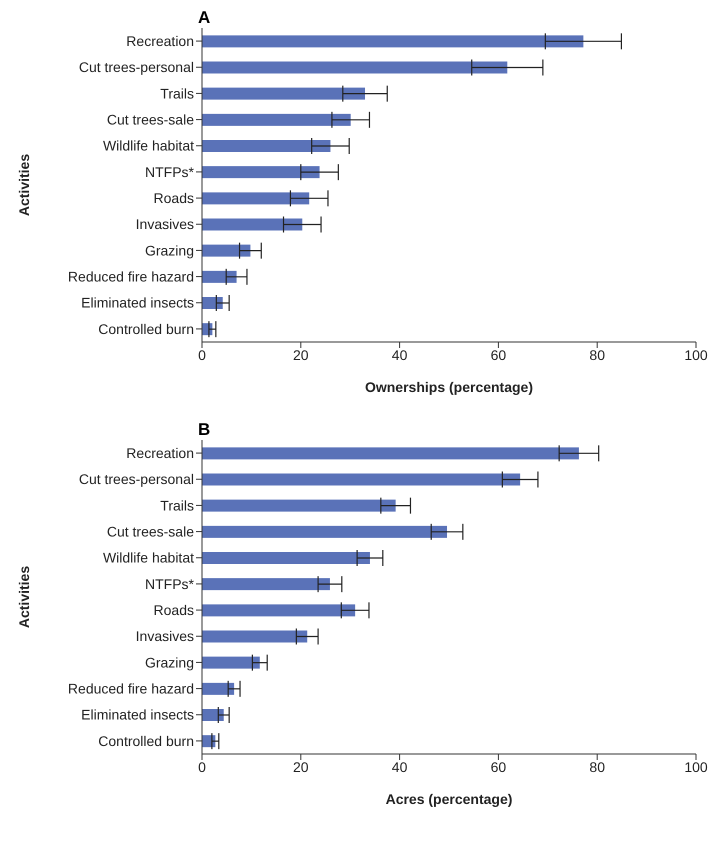 This screenshot has height=841, width=718. Describe the element at coordinates (449, 799) in the screenshot. I see `x-axis-title: Acres (percentage)` at that location.